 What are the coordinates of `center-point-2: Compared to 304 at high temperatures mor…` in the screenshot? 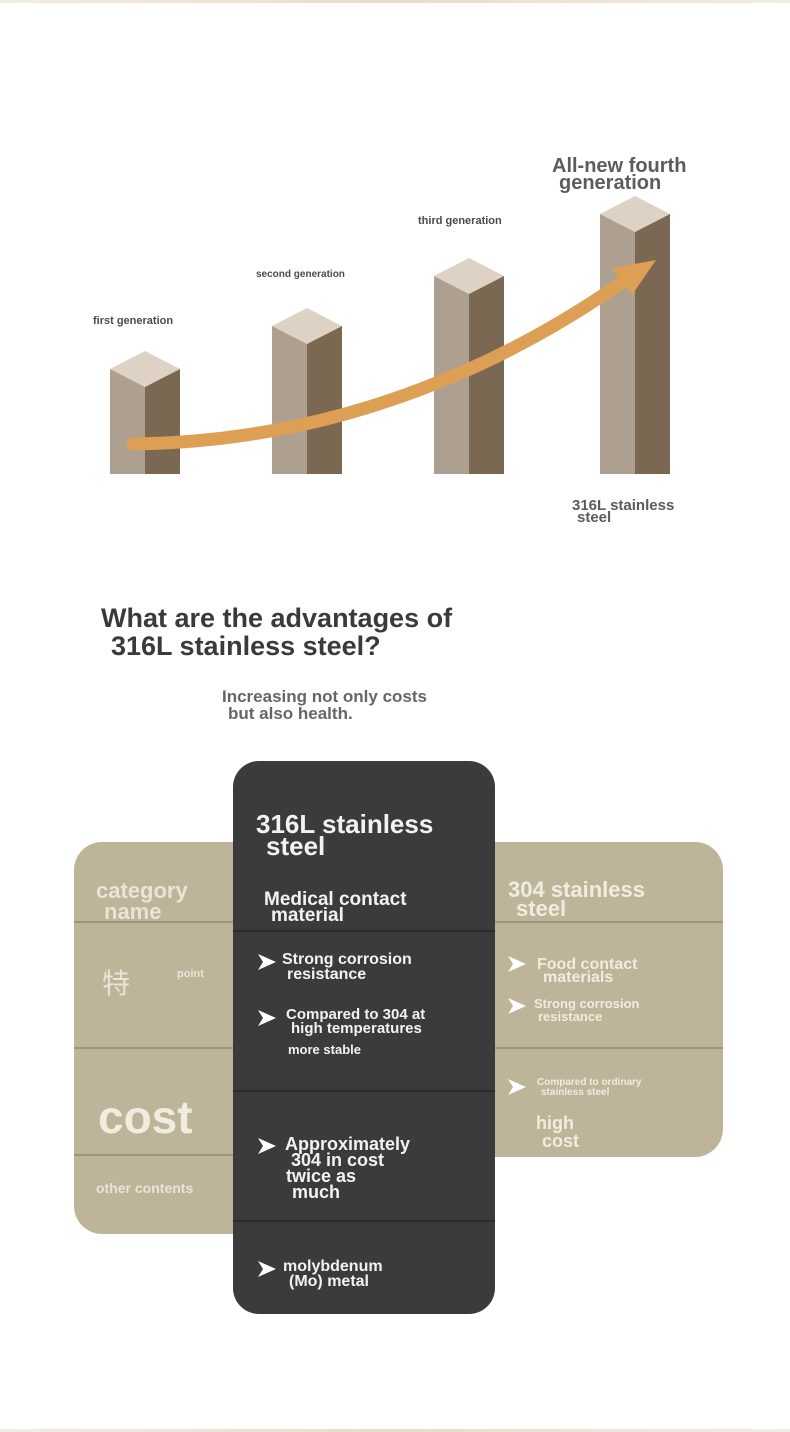 It's located at (356, 1031).